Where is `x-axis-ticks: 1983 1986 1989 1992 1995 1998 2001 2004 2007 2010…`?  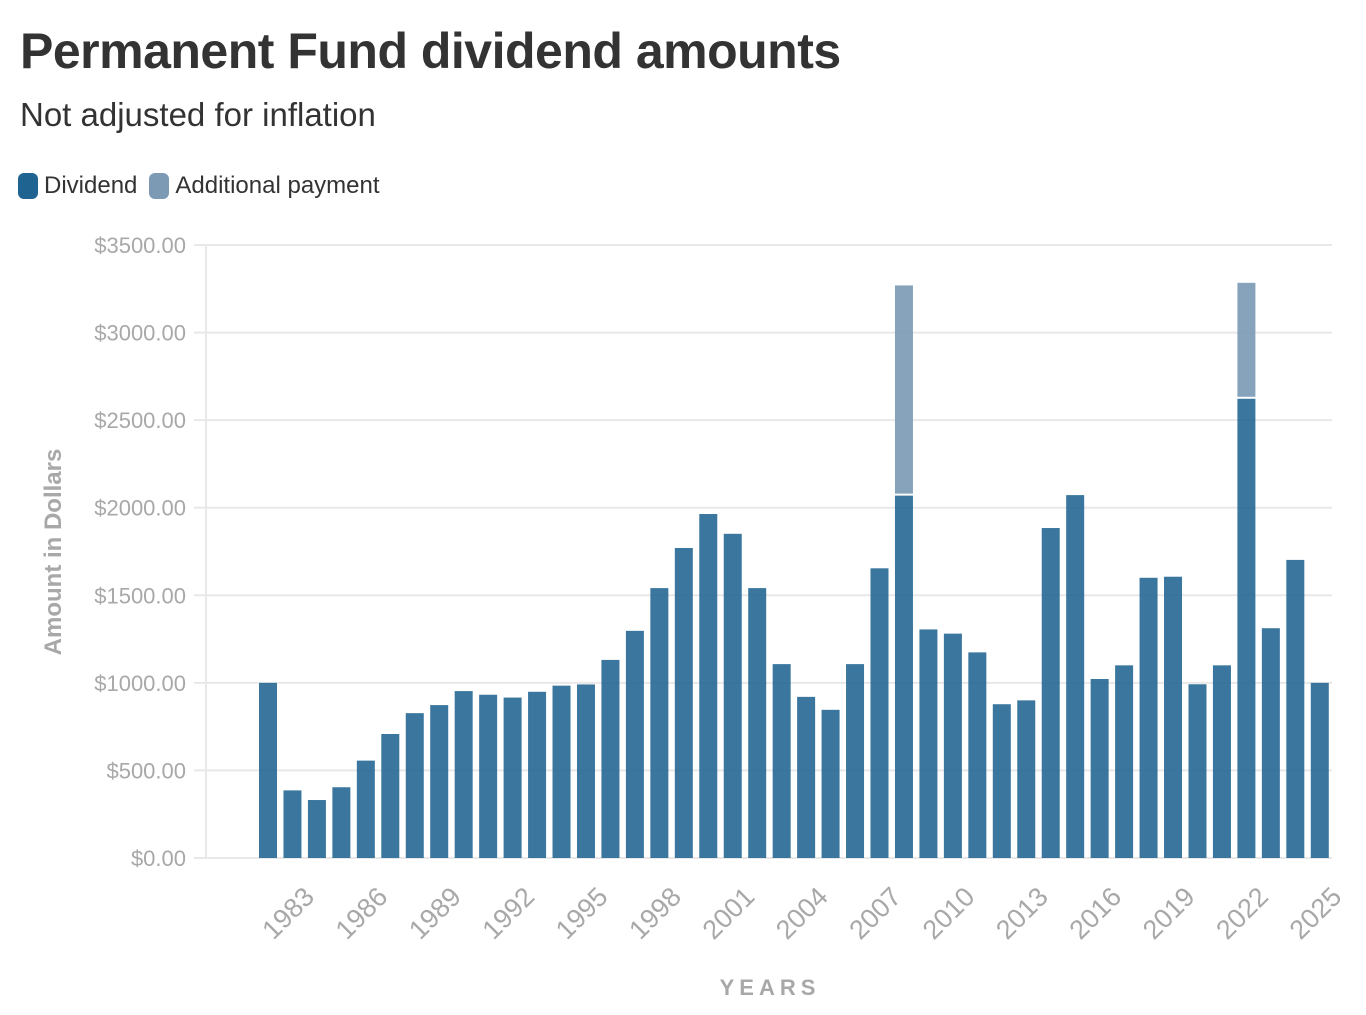
x-axis-ticks: 1983 1986 1989 1992 1995 1998 2001 2004 2007 2010… is located at coordinates (801, 913).